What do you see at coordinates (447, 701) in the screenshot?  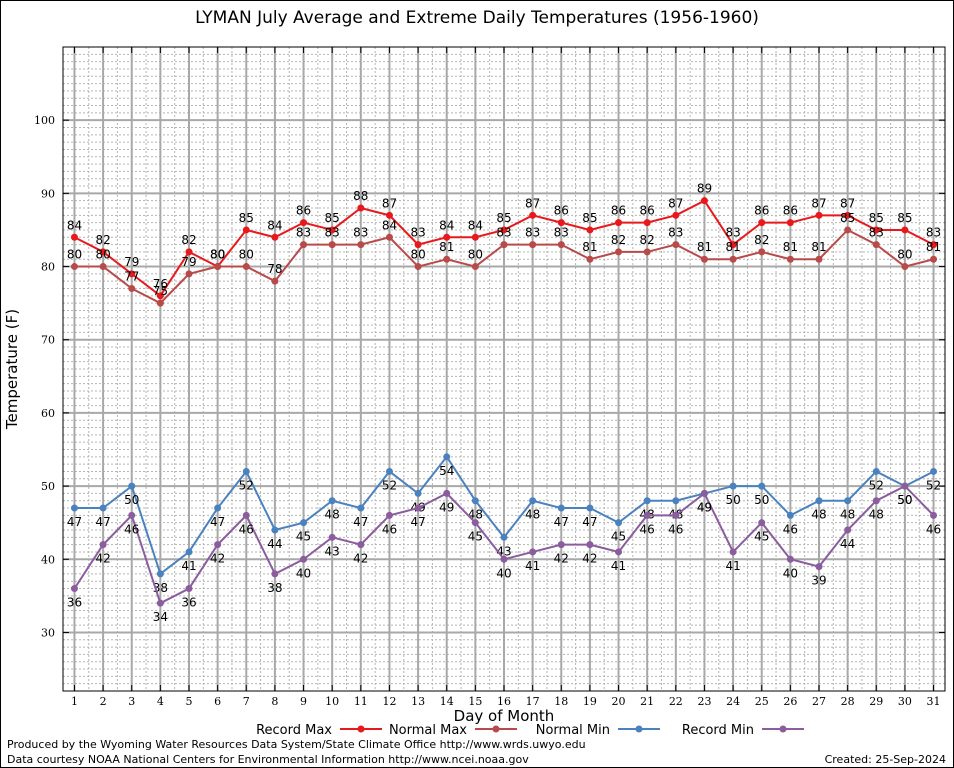 I see `x-tick-label: 14` at bounding box center [447, 701].